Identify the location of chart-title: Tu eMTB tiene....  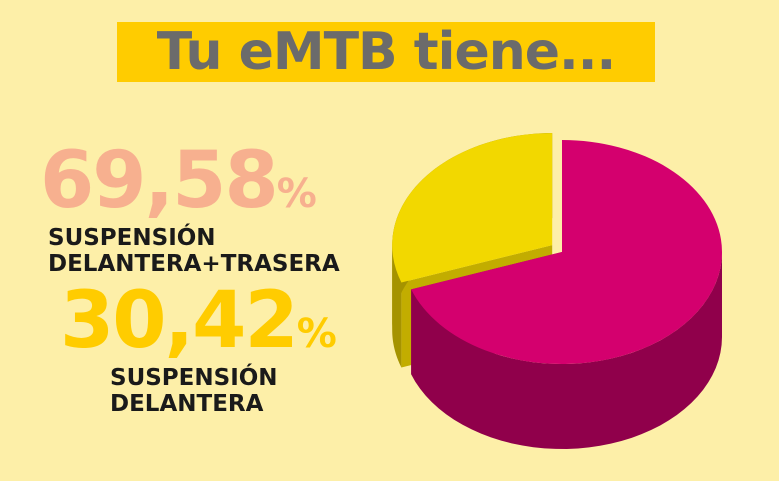
(386, 52).